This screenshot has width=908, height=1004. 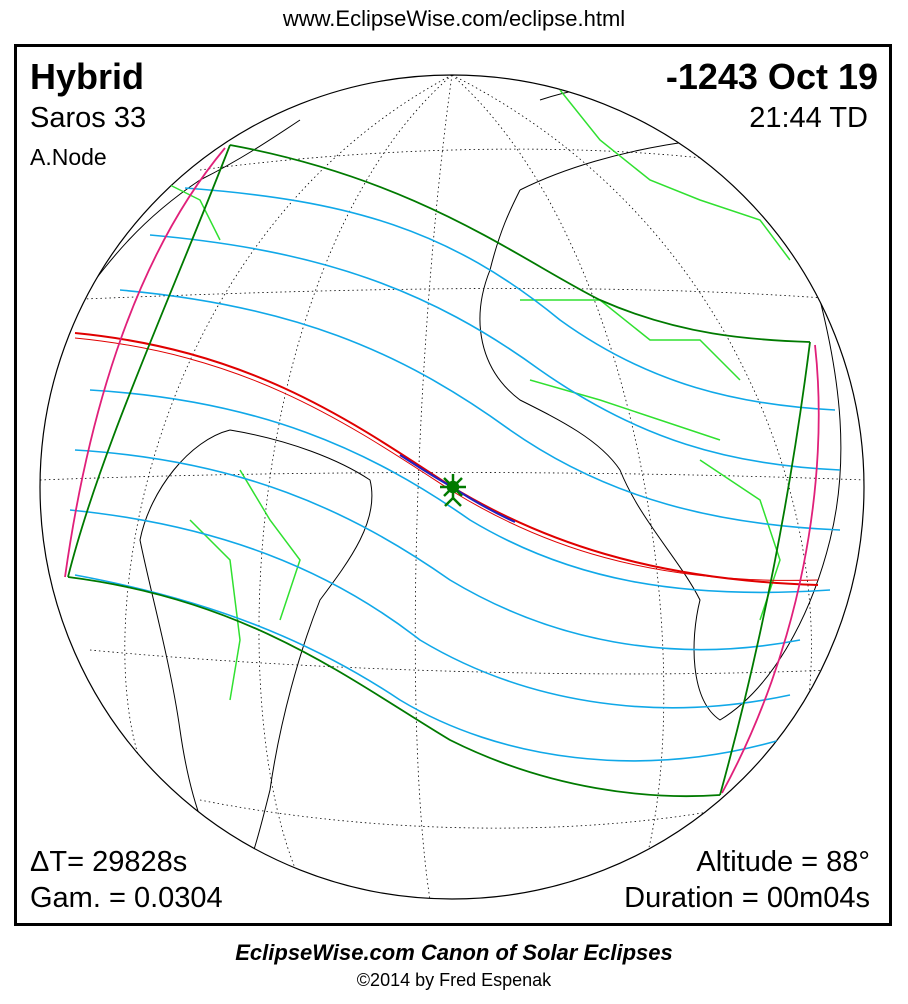 What do you see at coordinates (771, 76) in the screenshot?
I see `eclipse-date: -1243 Oct 19` at bounding box center [771, 76].